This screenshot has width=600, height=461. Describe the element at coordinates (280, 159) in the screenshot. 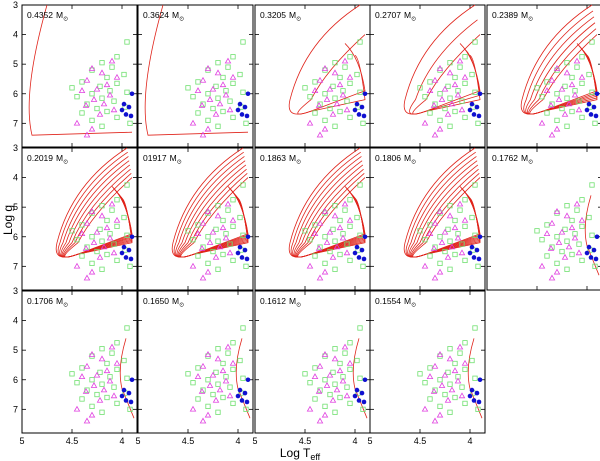

I see `mass-label: 0.1863 M⊙` at that location.